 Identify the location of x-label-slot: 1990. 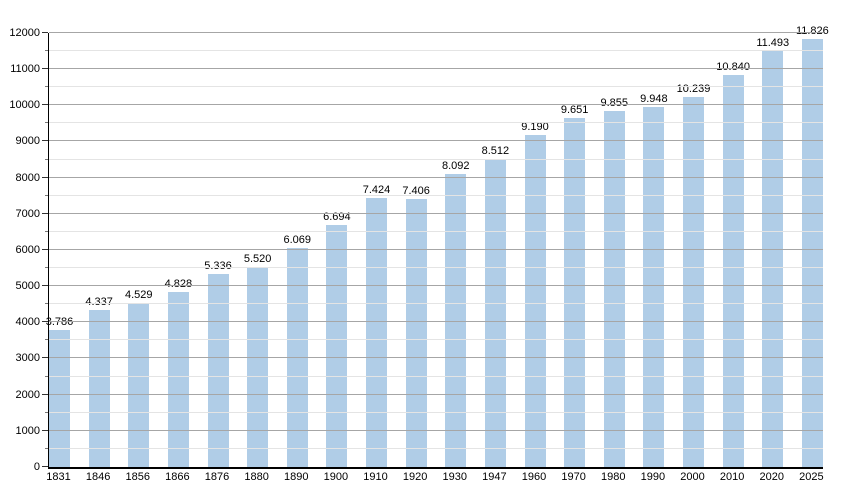
(653, 477).